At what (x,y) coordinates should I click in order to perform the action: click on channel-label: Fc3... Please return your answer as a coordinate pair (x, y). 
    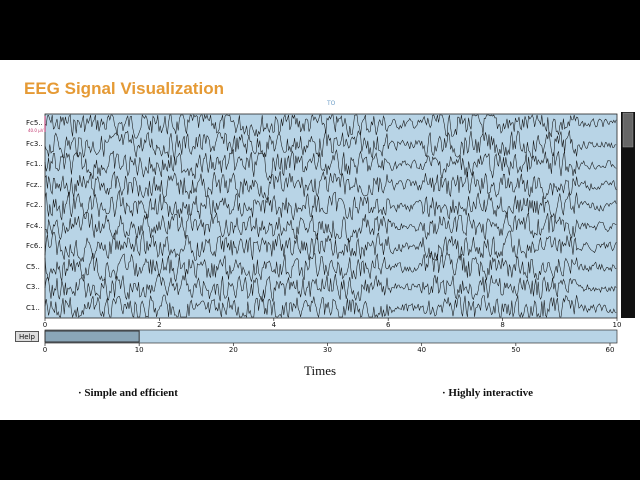
    Looking at the image, I should click on (34, 143).